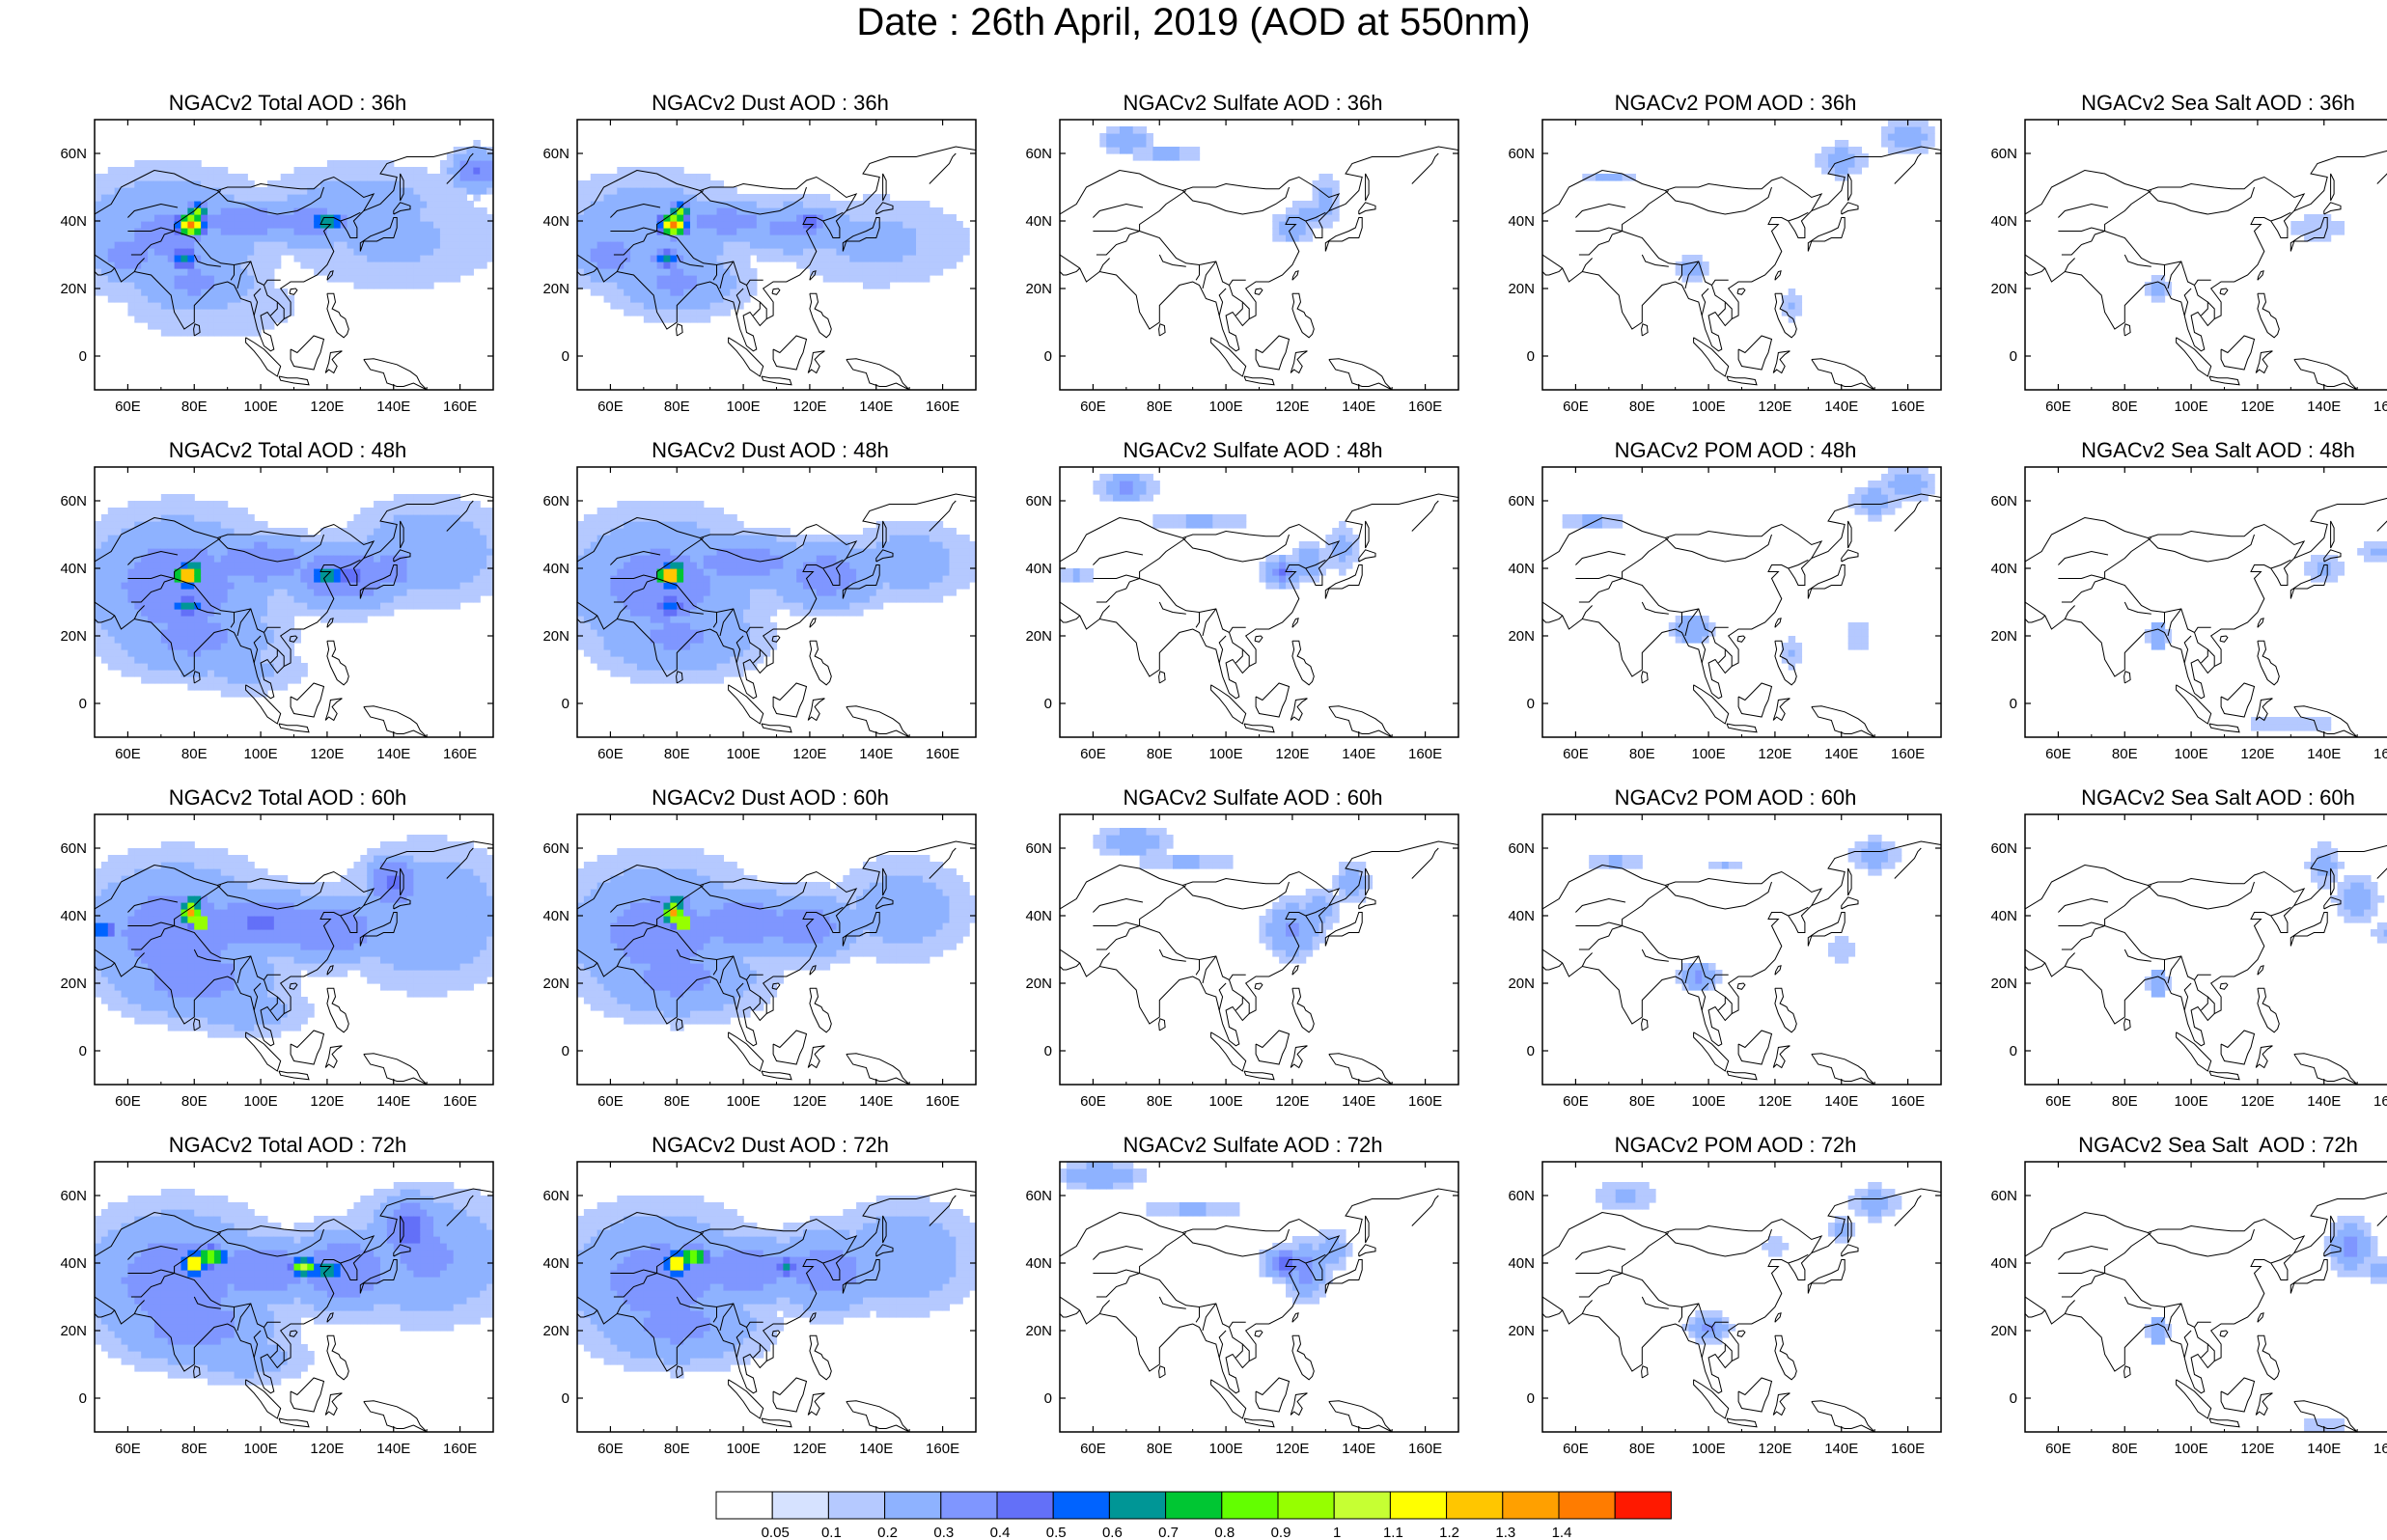 The width and height of the screenshot is (2387, 1540). I want to click on panel-title: NGACv2 Sea Salt AOD : 72h, so click(2218, 1145).